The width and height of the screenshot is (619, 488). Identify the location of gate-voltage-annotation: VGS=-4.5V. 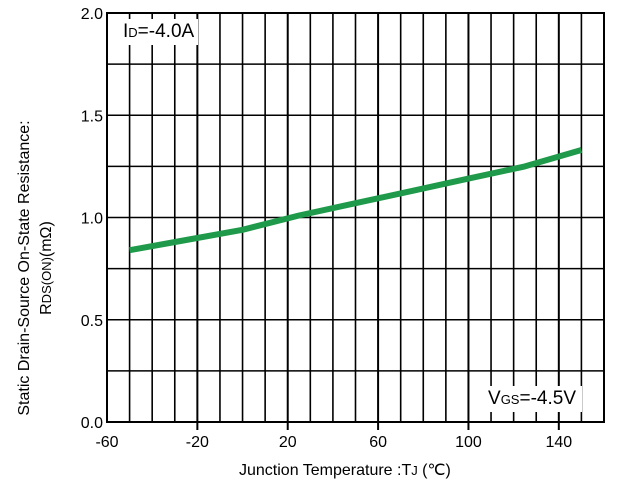
(530, 399).